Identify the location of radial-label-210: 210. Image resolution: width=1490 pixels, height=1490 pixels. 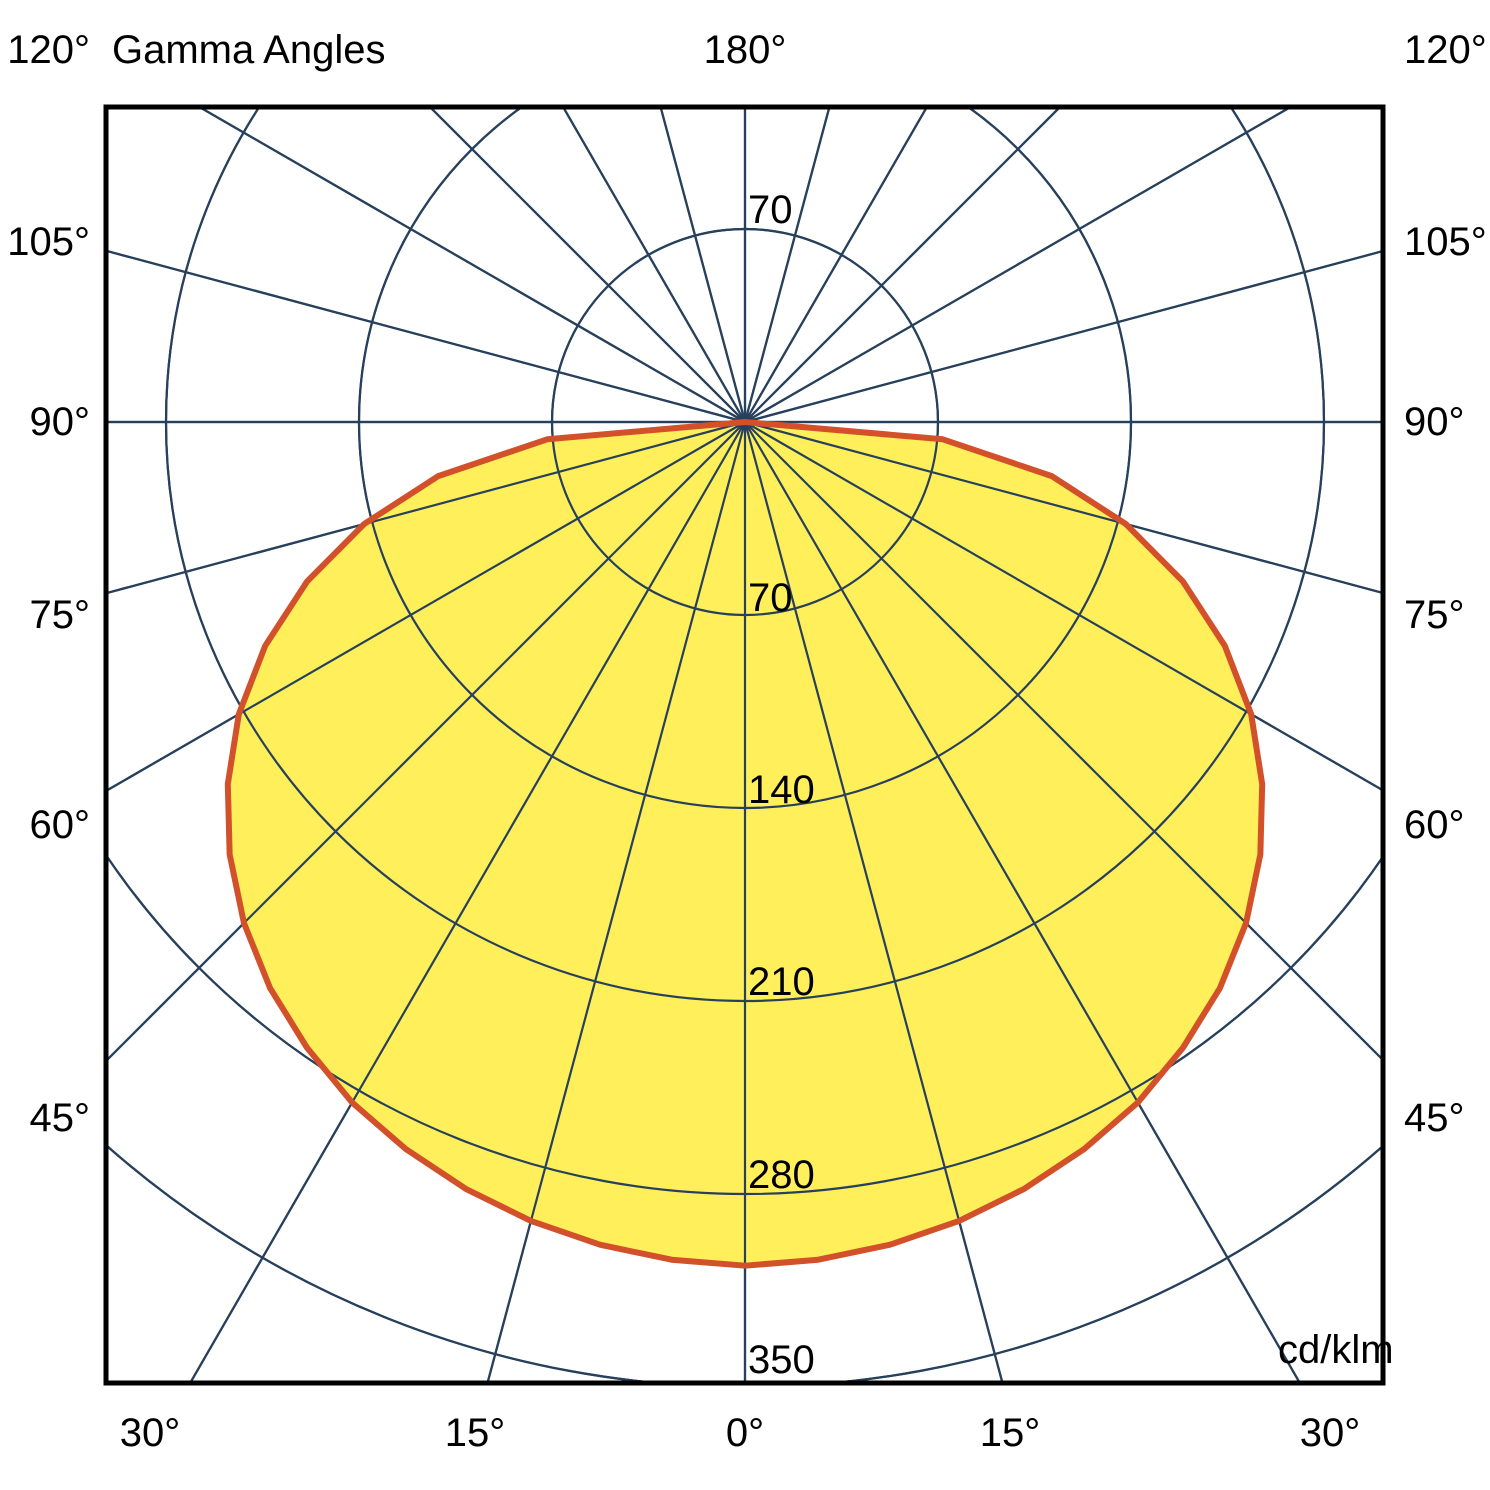
(781, 982).